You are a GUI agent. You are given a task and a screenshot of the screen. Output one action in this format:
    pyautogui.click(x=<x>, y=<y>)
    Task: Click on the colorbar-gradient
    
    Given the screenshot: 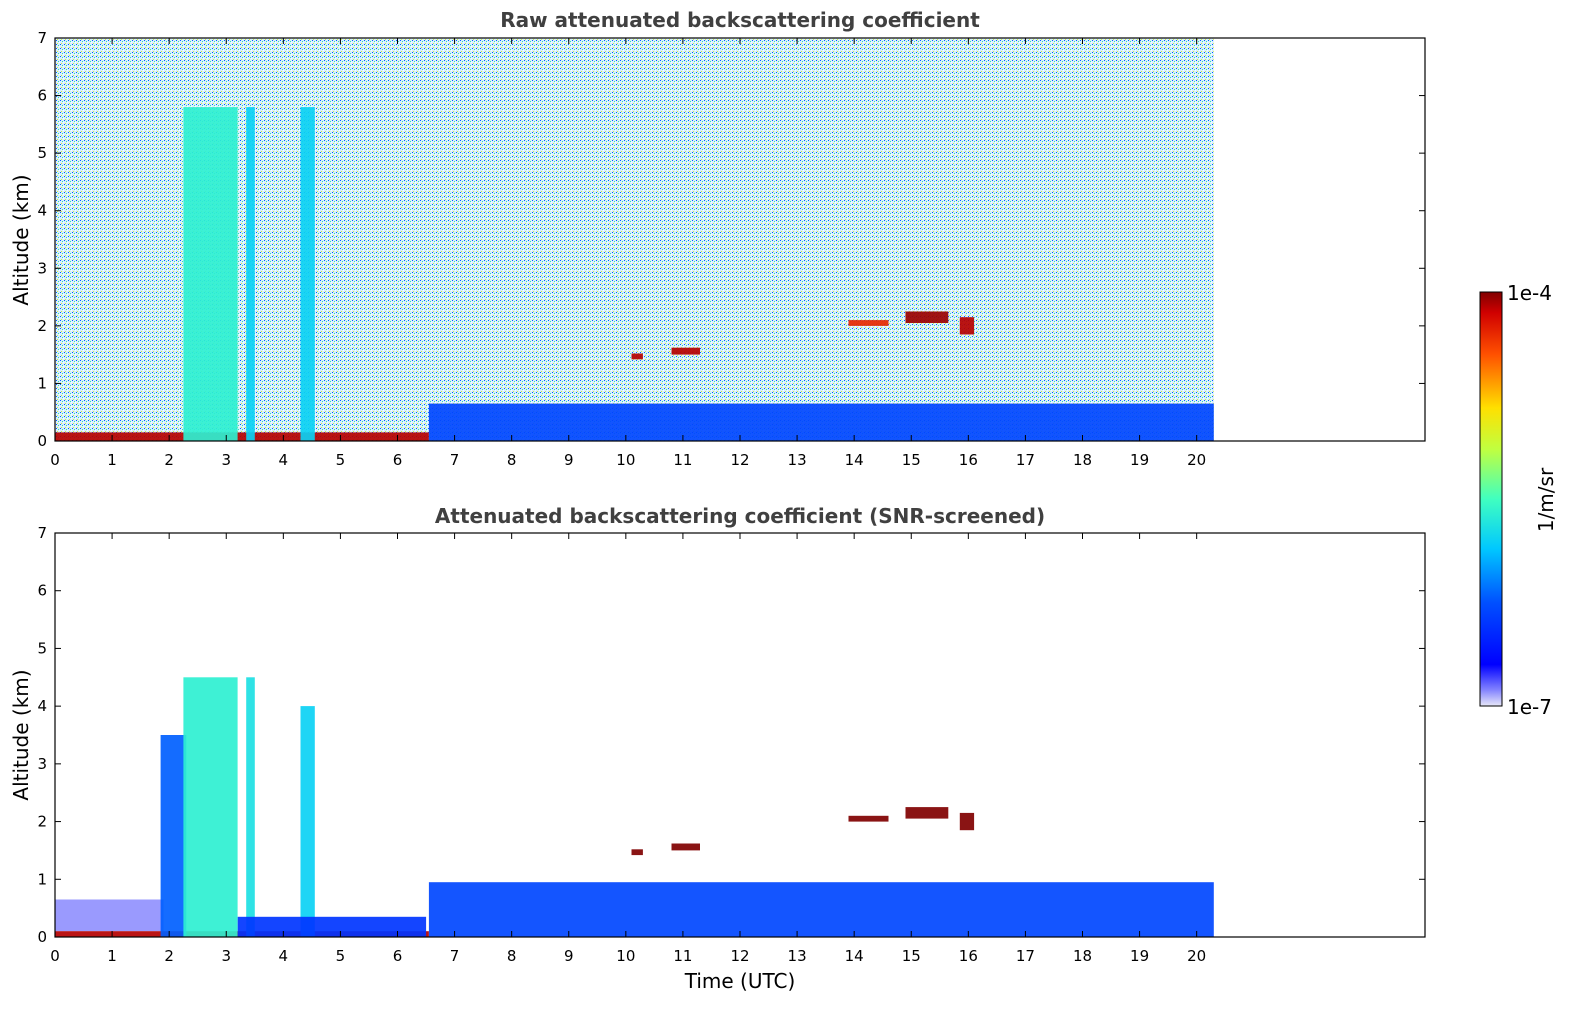 What is the action you would take?
    pyautogui.click(x=1491, y=499)
    